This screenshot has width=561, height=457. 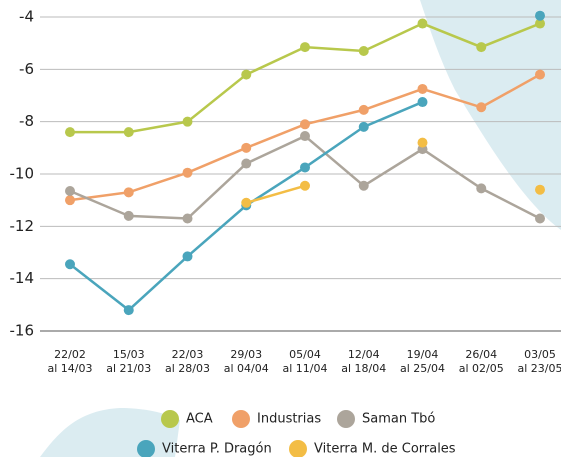 I want to click on series-line, so click(x=275, y=194).